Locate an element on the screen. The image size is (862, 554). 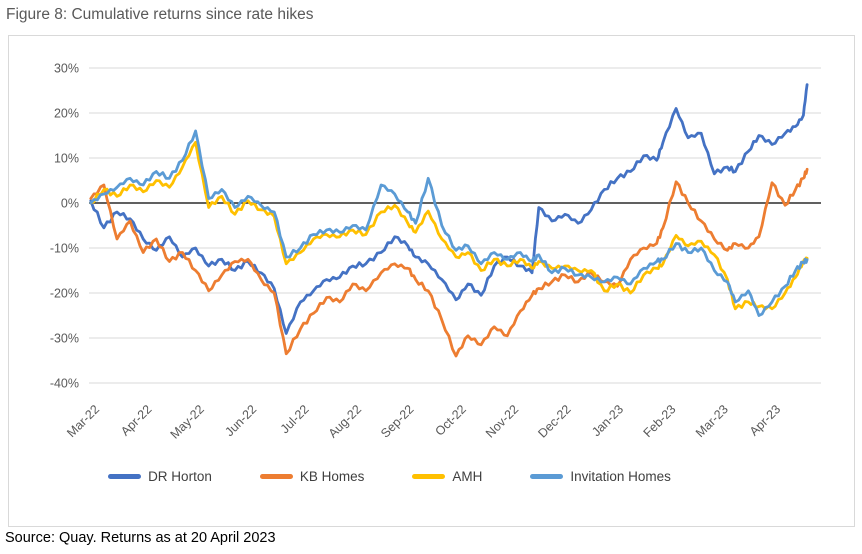
legend-label-kb-homes: KB Homes is located at coordinates (332, 476).